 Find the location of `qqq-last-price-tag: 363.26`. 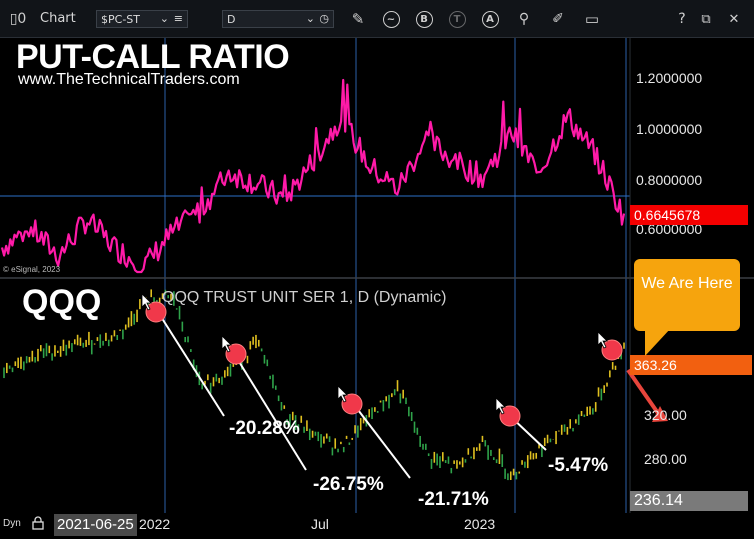

qqq-last-price-tag: 363.26 is located at coordinates (691, 365).